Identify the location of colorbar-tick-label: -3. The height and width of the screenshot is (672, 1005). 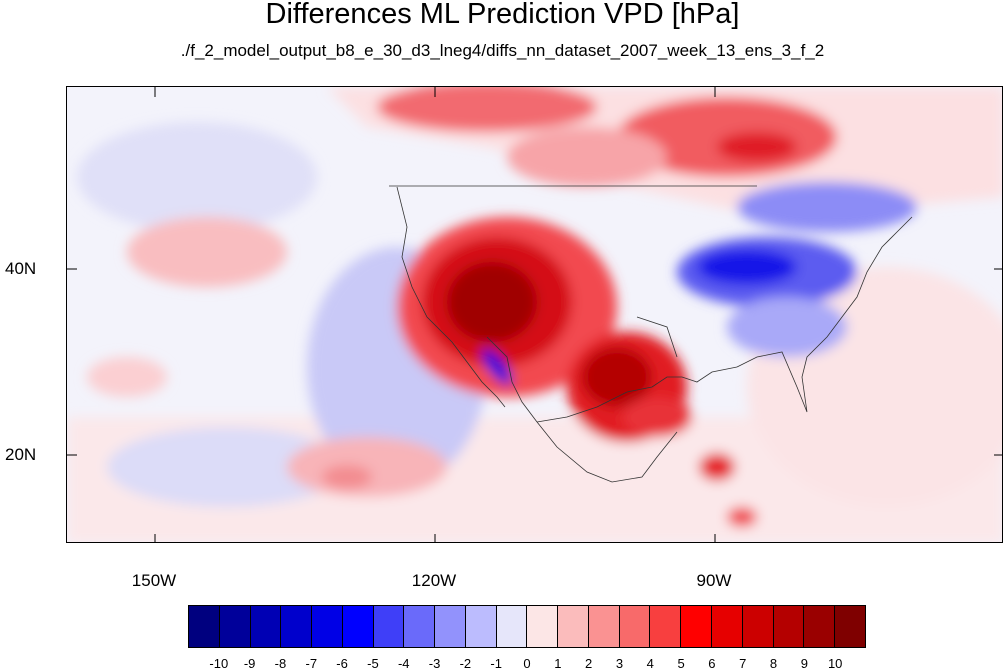
(434, 663).